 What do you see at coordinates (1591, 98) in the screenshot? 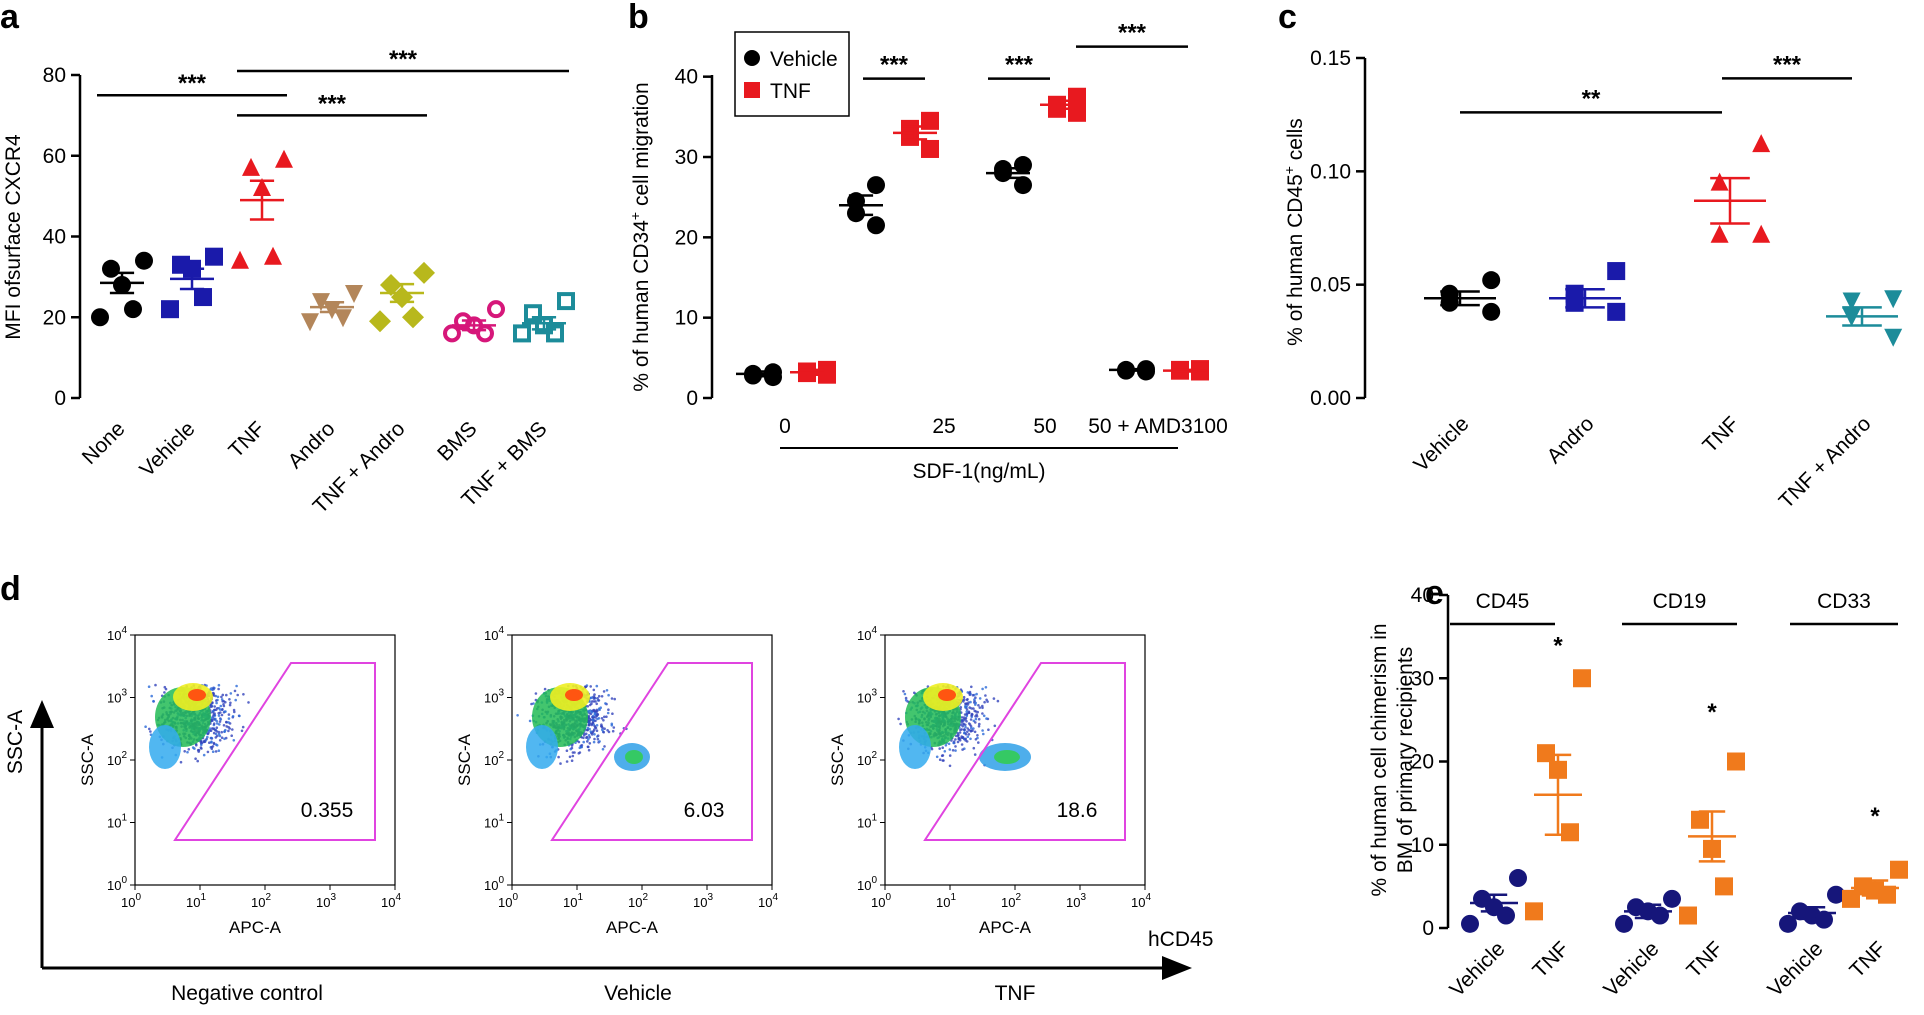
I see `panel-c-sig-label-0: **` at bounding box center [1591, 98].